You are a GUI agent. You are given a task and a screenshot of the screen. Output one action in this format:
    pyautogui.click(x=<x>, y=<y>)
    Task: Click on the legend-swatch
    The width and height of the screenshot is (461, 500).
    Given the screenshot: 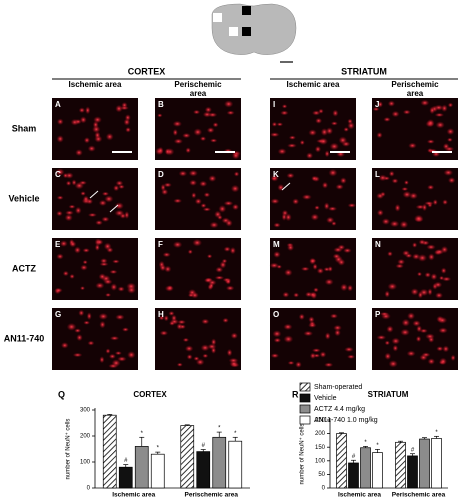 What is the action you would take?
    pyautogui.click(x=305, y=409)
    